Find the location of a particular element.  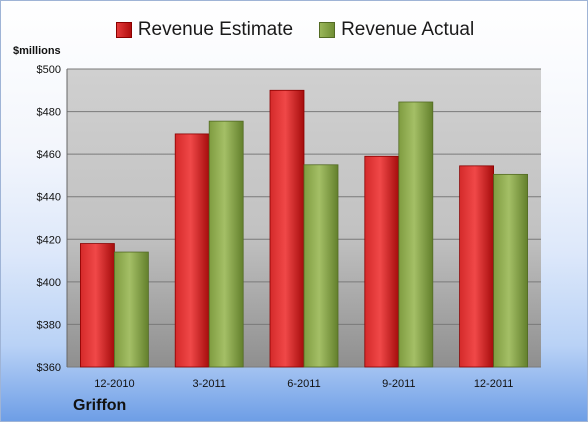

company-name: Griffon is located at coordinates (100, 405).